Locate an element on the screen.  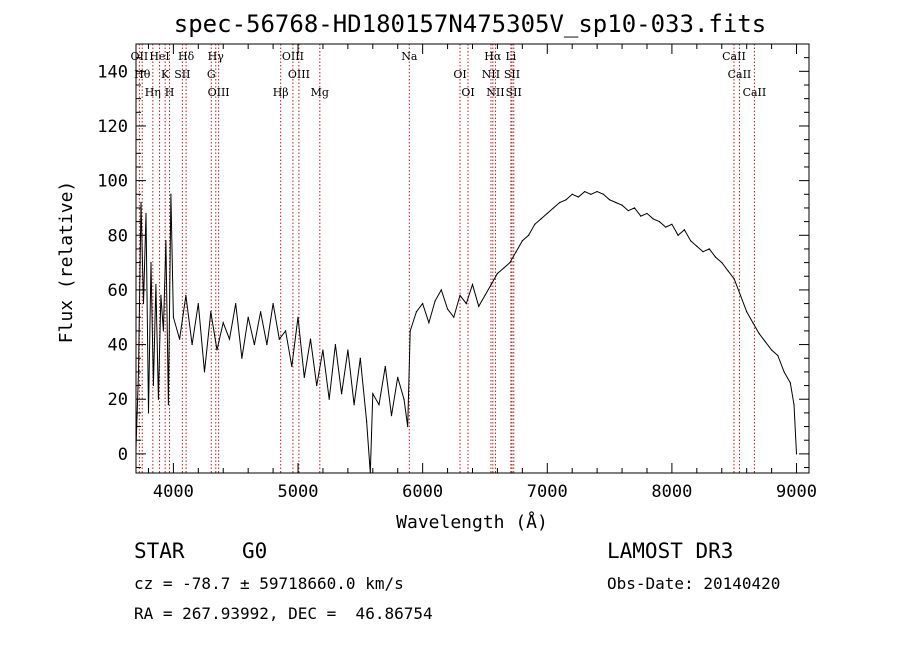
line-label-22: SII is located at coordinates (512, 74).